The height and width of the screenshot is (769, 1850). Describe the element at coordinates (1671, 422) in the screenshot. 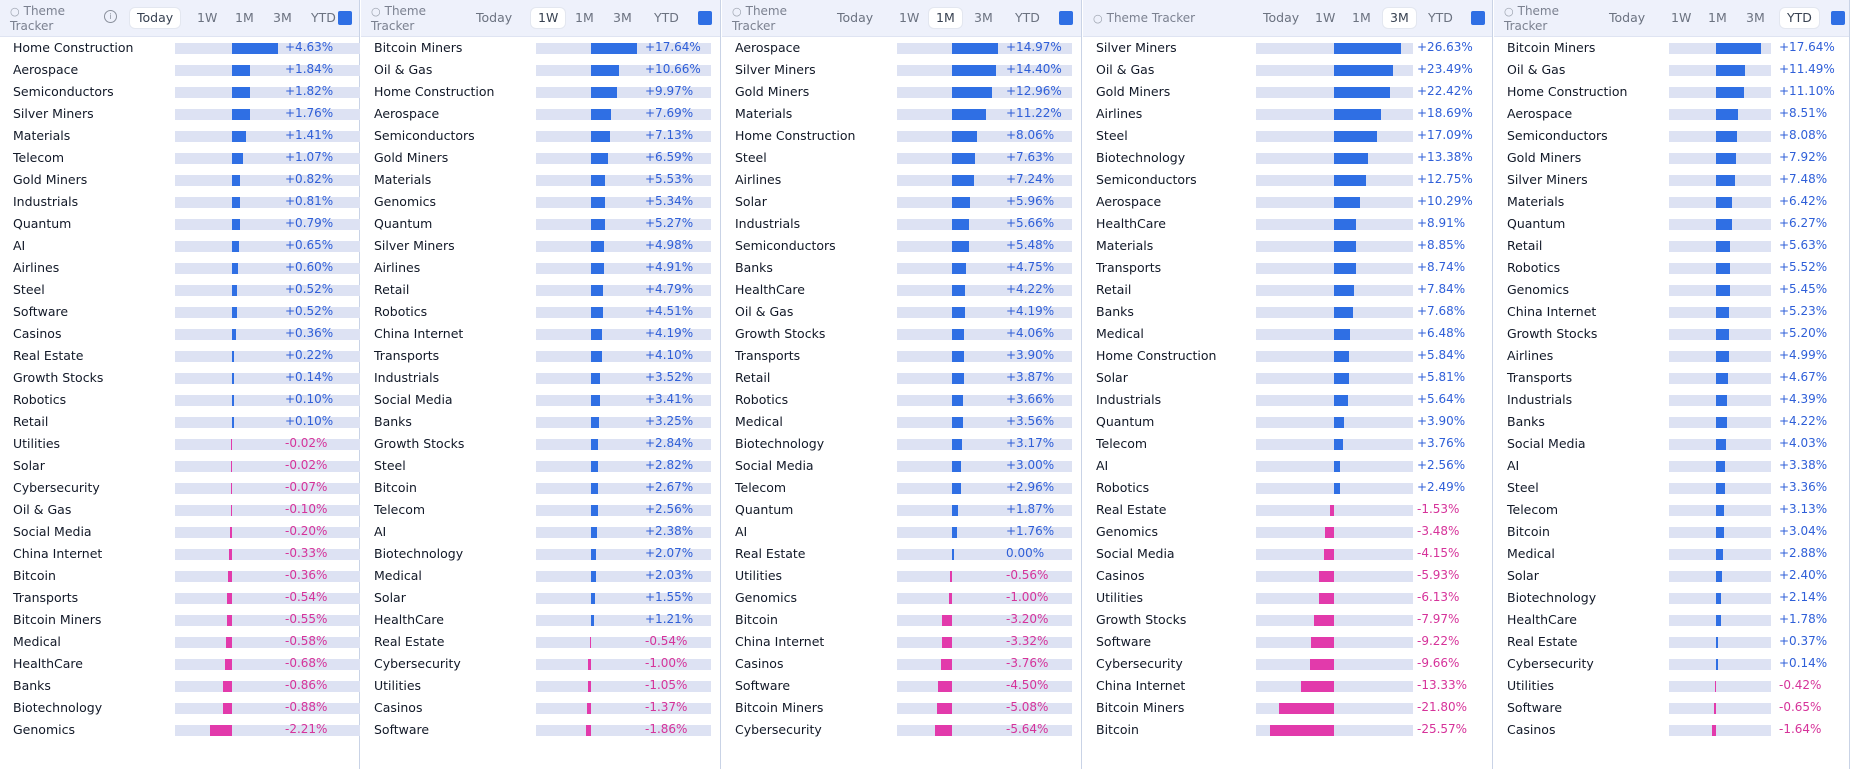

I see `theme-row: Banks +4.22%` at that location.